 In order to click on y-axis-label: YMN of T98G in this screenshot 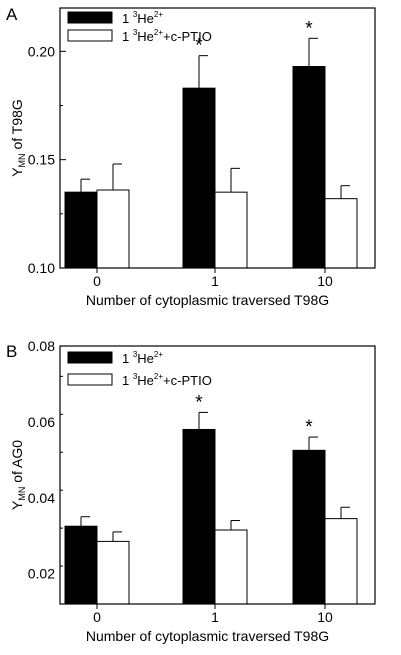, I will do `click(18, 138)`.